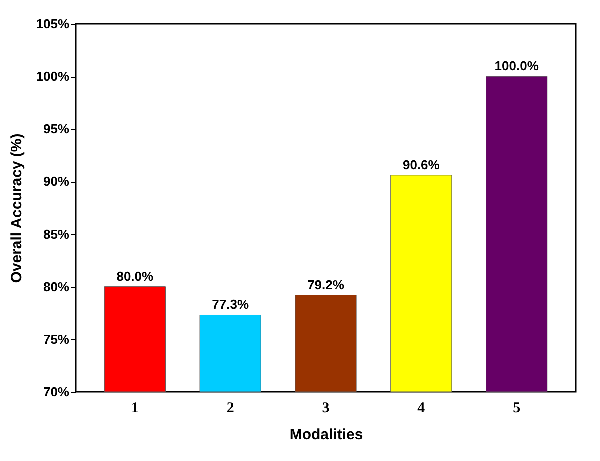 The image size is (600, 461). Describe the element at coordinates (135, 276) in the screenshot. I see `data-label: 80.0%` at that location.